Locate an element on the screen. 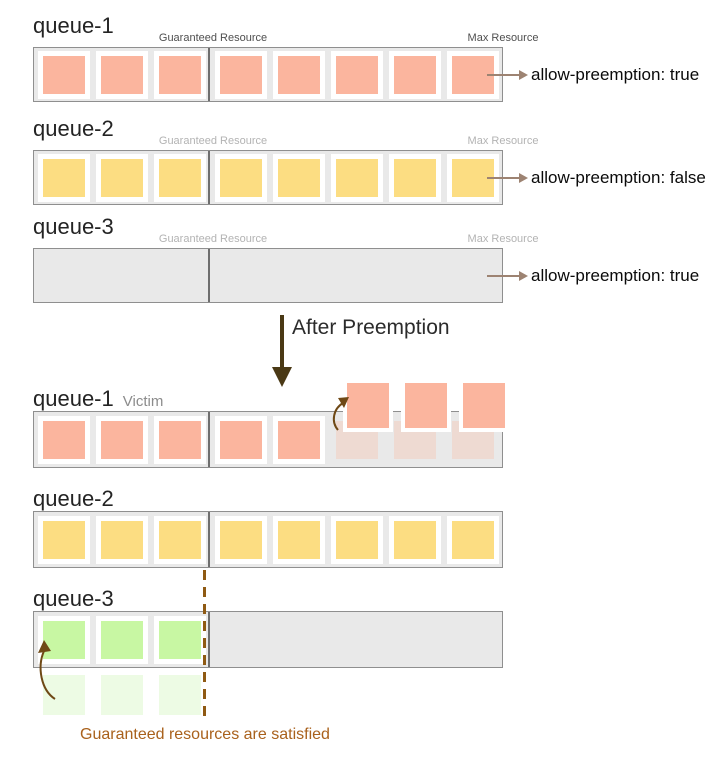 This screenshot has height=763, width=722. down-arrow-icon is located at coordinates (282, 341).